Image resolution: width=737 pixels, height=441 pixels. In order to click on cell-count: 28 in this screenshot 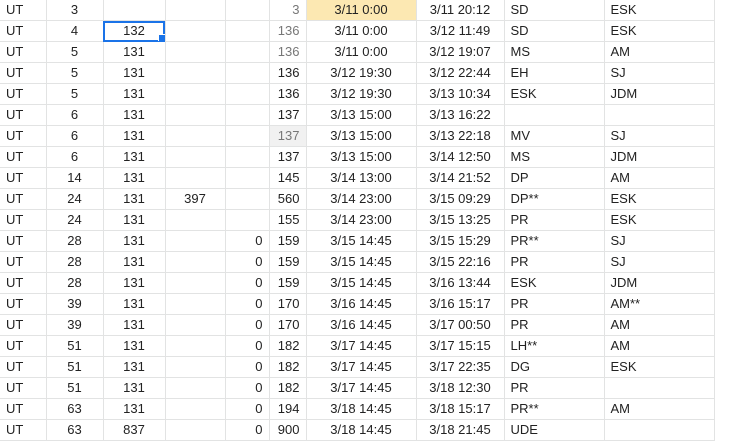, I will do `click(75, 262)`.